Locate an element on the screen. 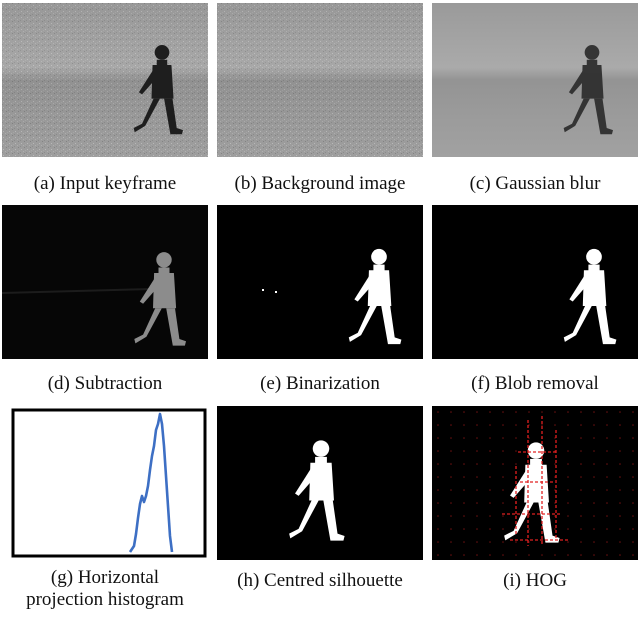 This screenshot has height=620, width=640. background-image is located at coordinates (320, 80).